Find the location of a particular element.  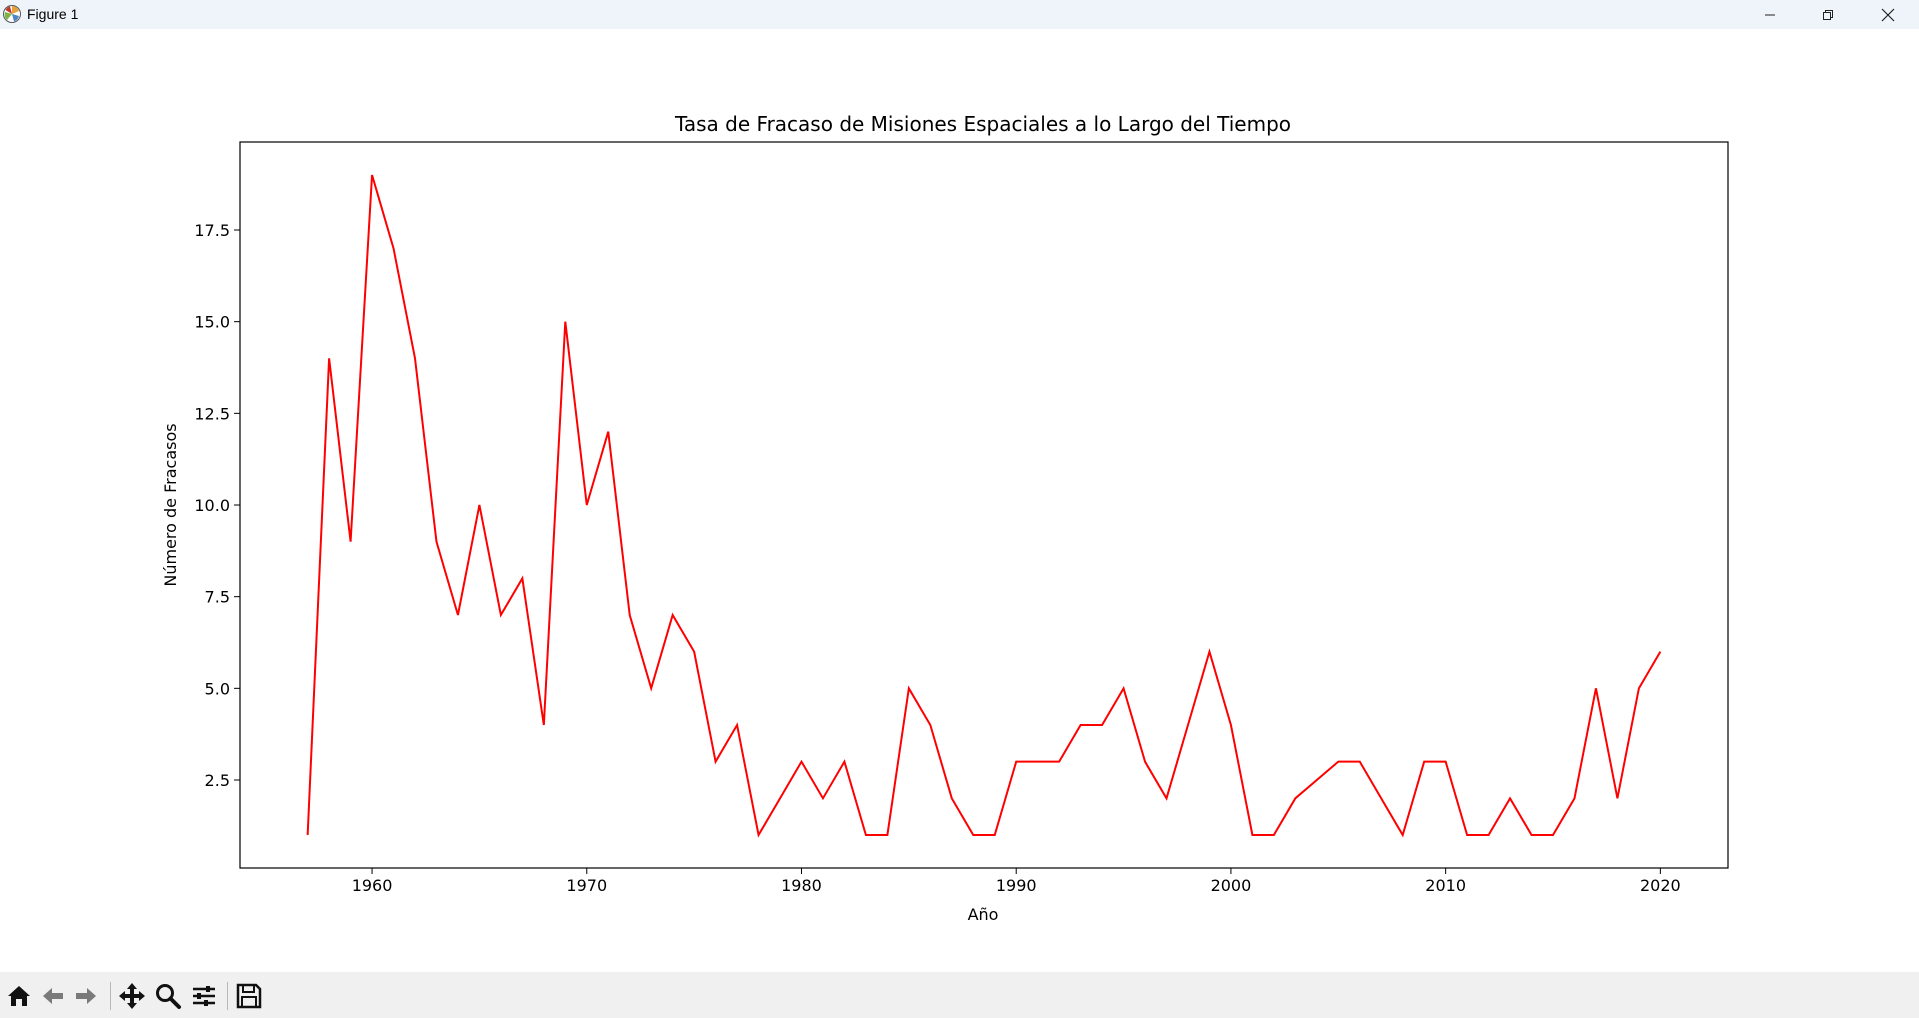

configure-subplots-button is located at coordinates (204, 996).